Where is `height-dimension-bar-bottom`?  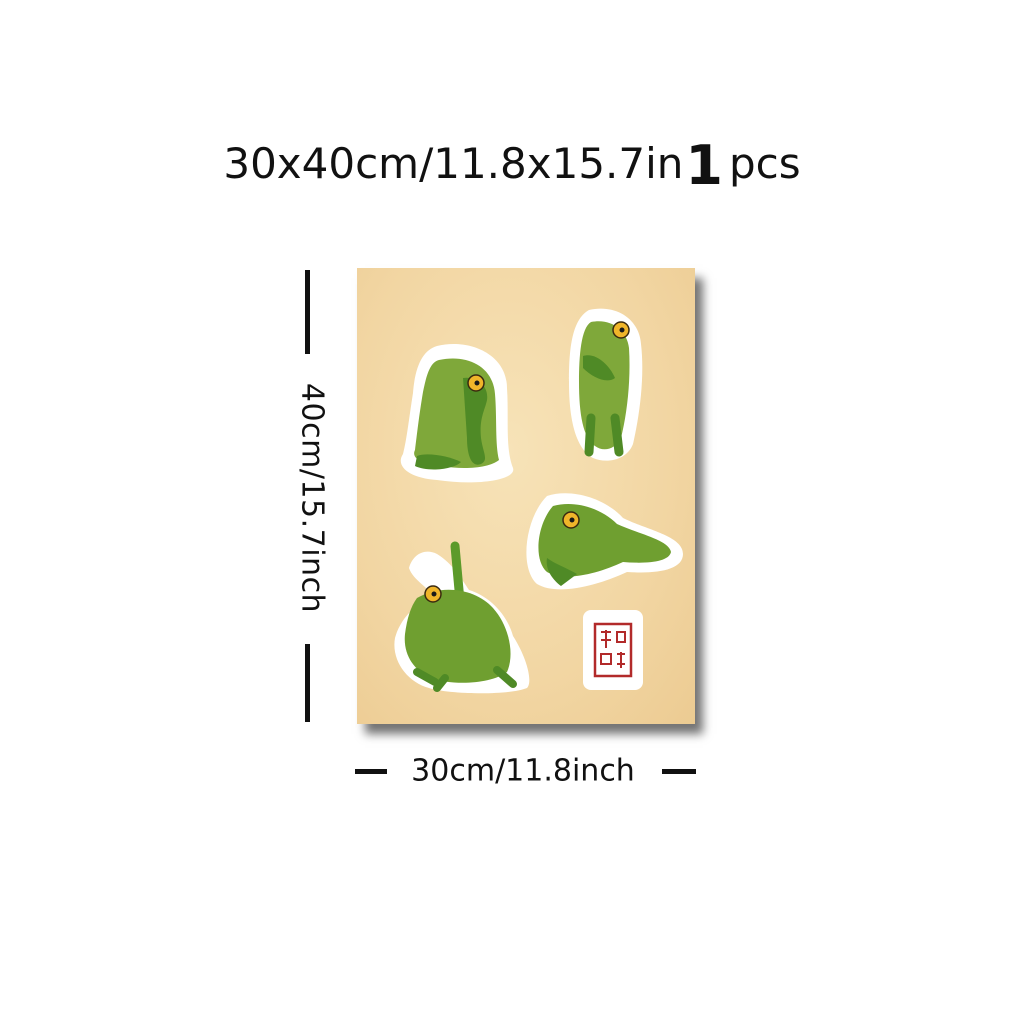 height-dimension-bar-bottom is located at coordinates (307, 683).